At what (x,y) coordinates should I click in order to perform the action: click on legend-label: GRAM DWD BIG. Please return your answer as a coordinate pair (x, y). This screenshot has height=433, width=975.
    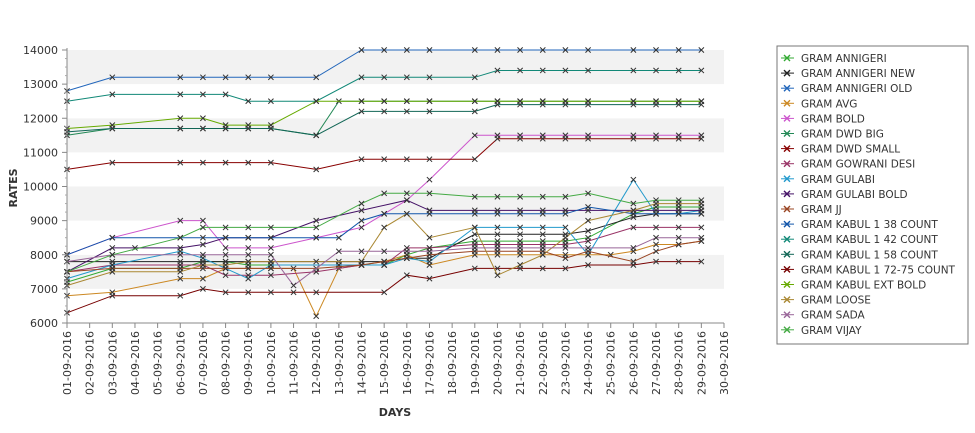
    Looking at the image, I should click on (842, 135).